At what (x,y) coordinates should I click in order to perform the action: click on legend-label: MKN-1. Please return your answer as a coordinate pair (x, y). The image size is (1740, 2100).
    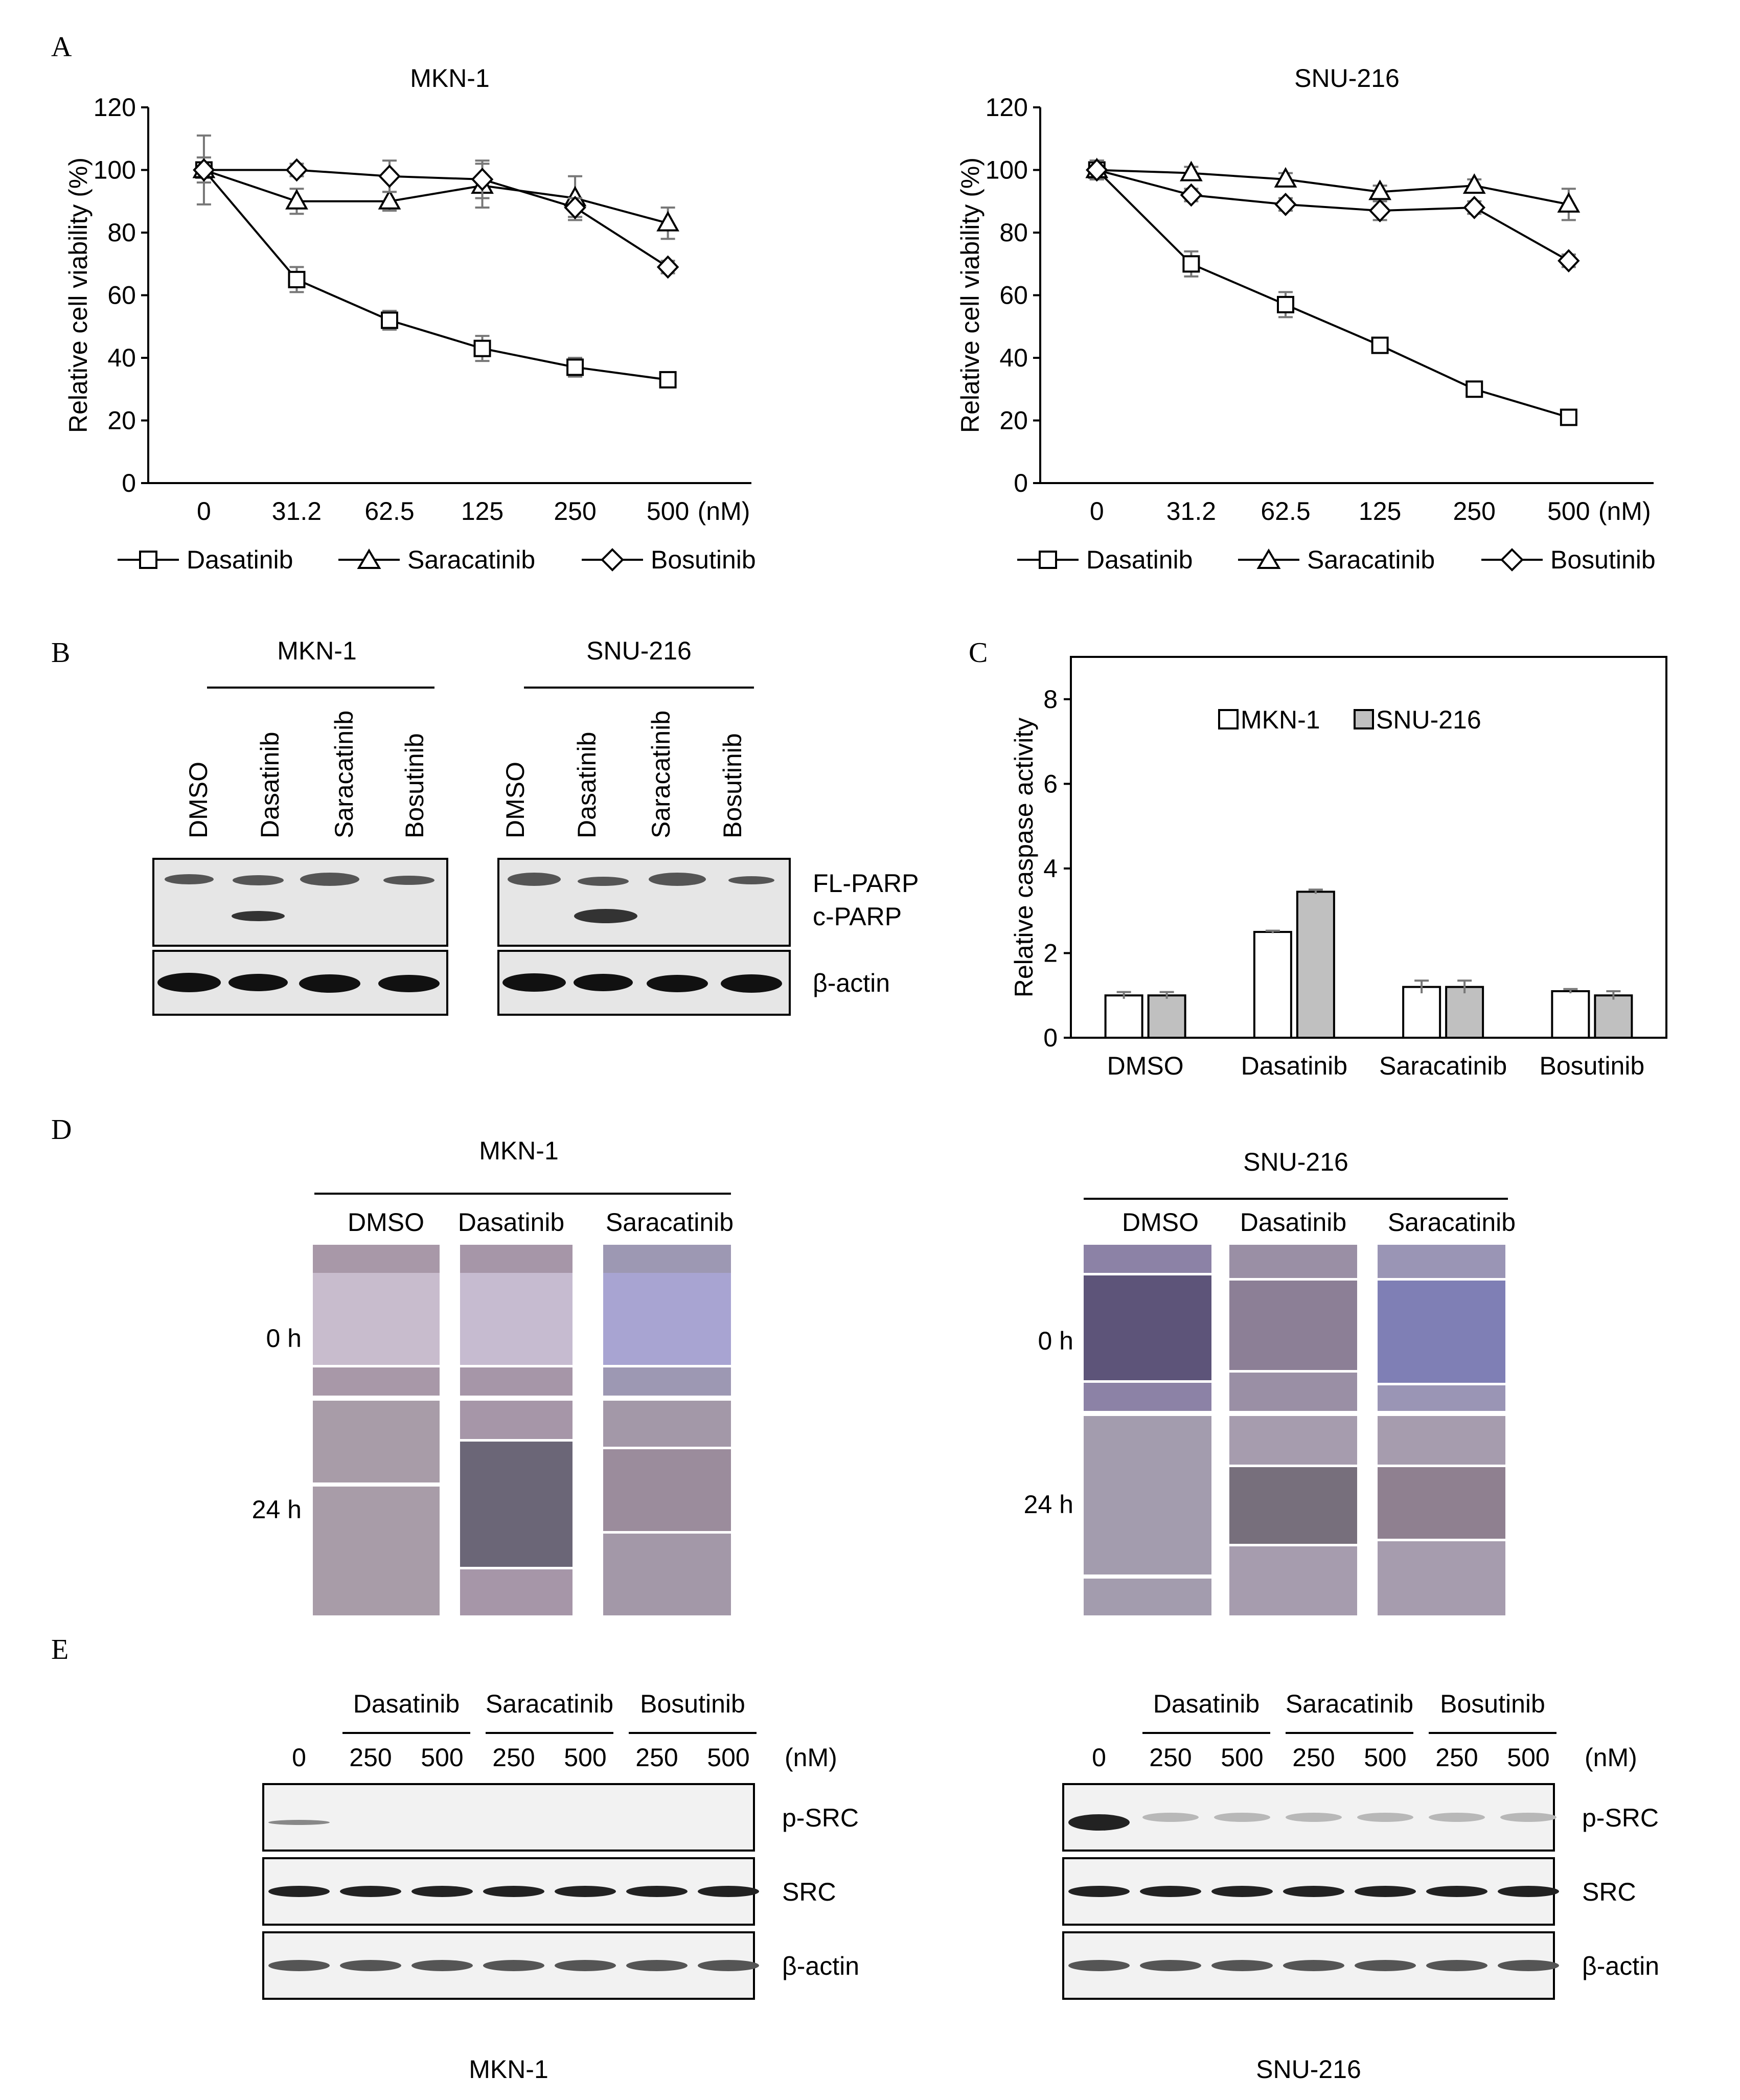
    Looking at the image, I should click on (1280, 719).